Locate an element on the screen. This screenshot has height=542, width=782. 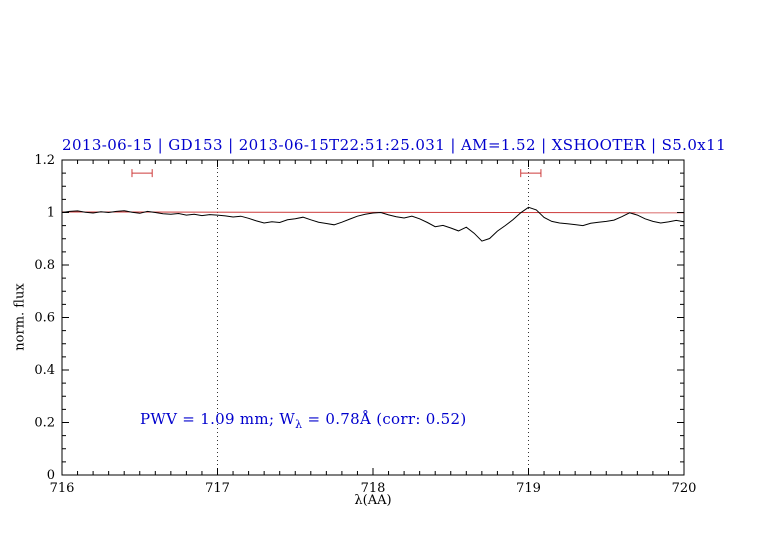
x-tick-label: 719 is located at coordinates (528, 488).